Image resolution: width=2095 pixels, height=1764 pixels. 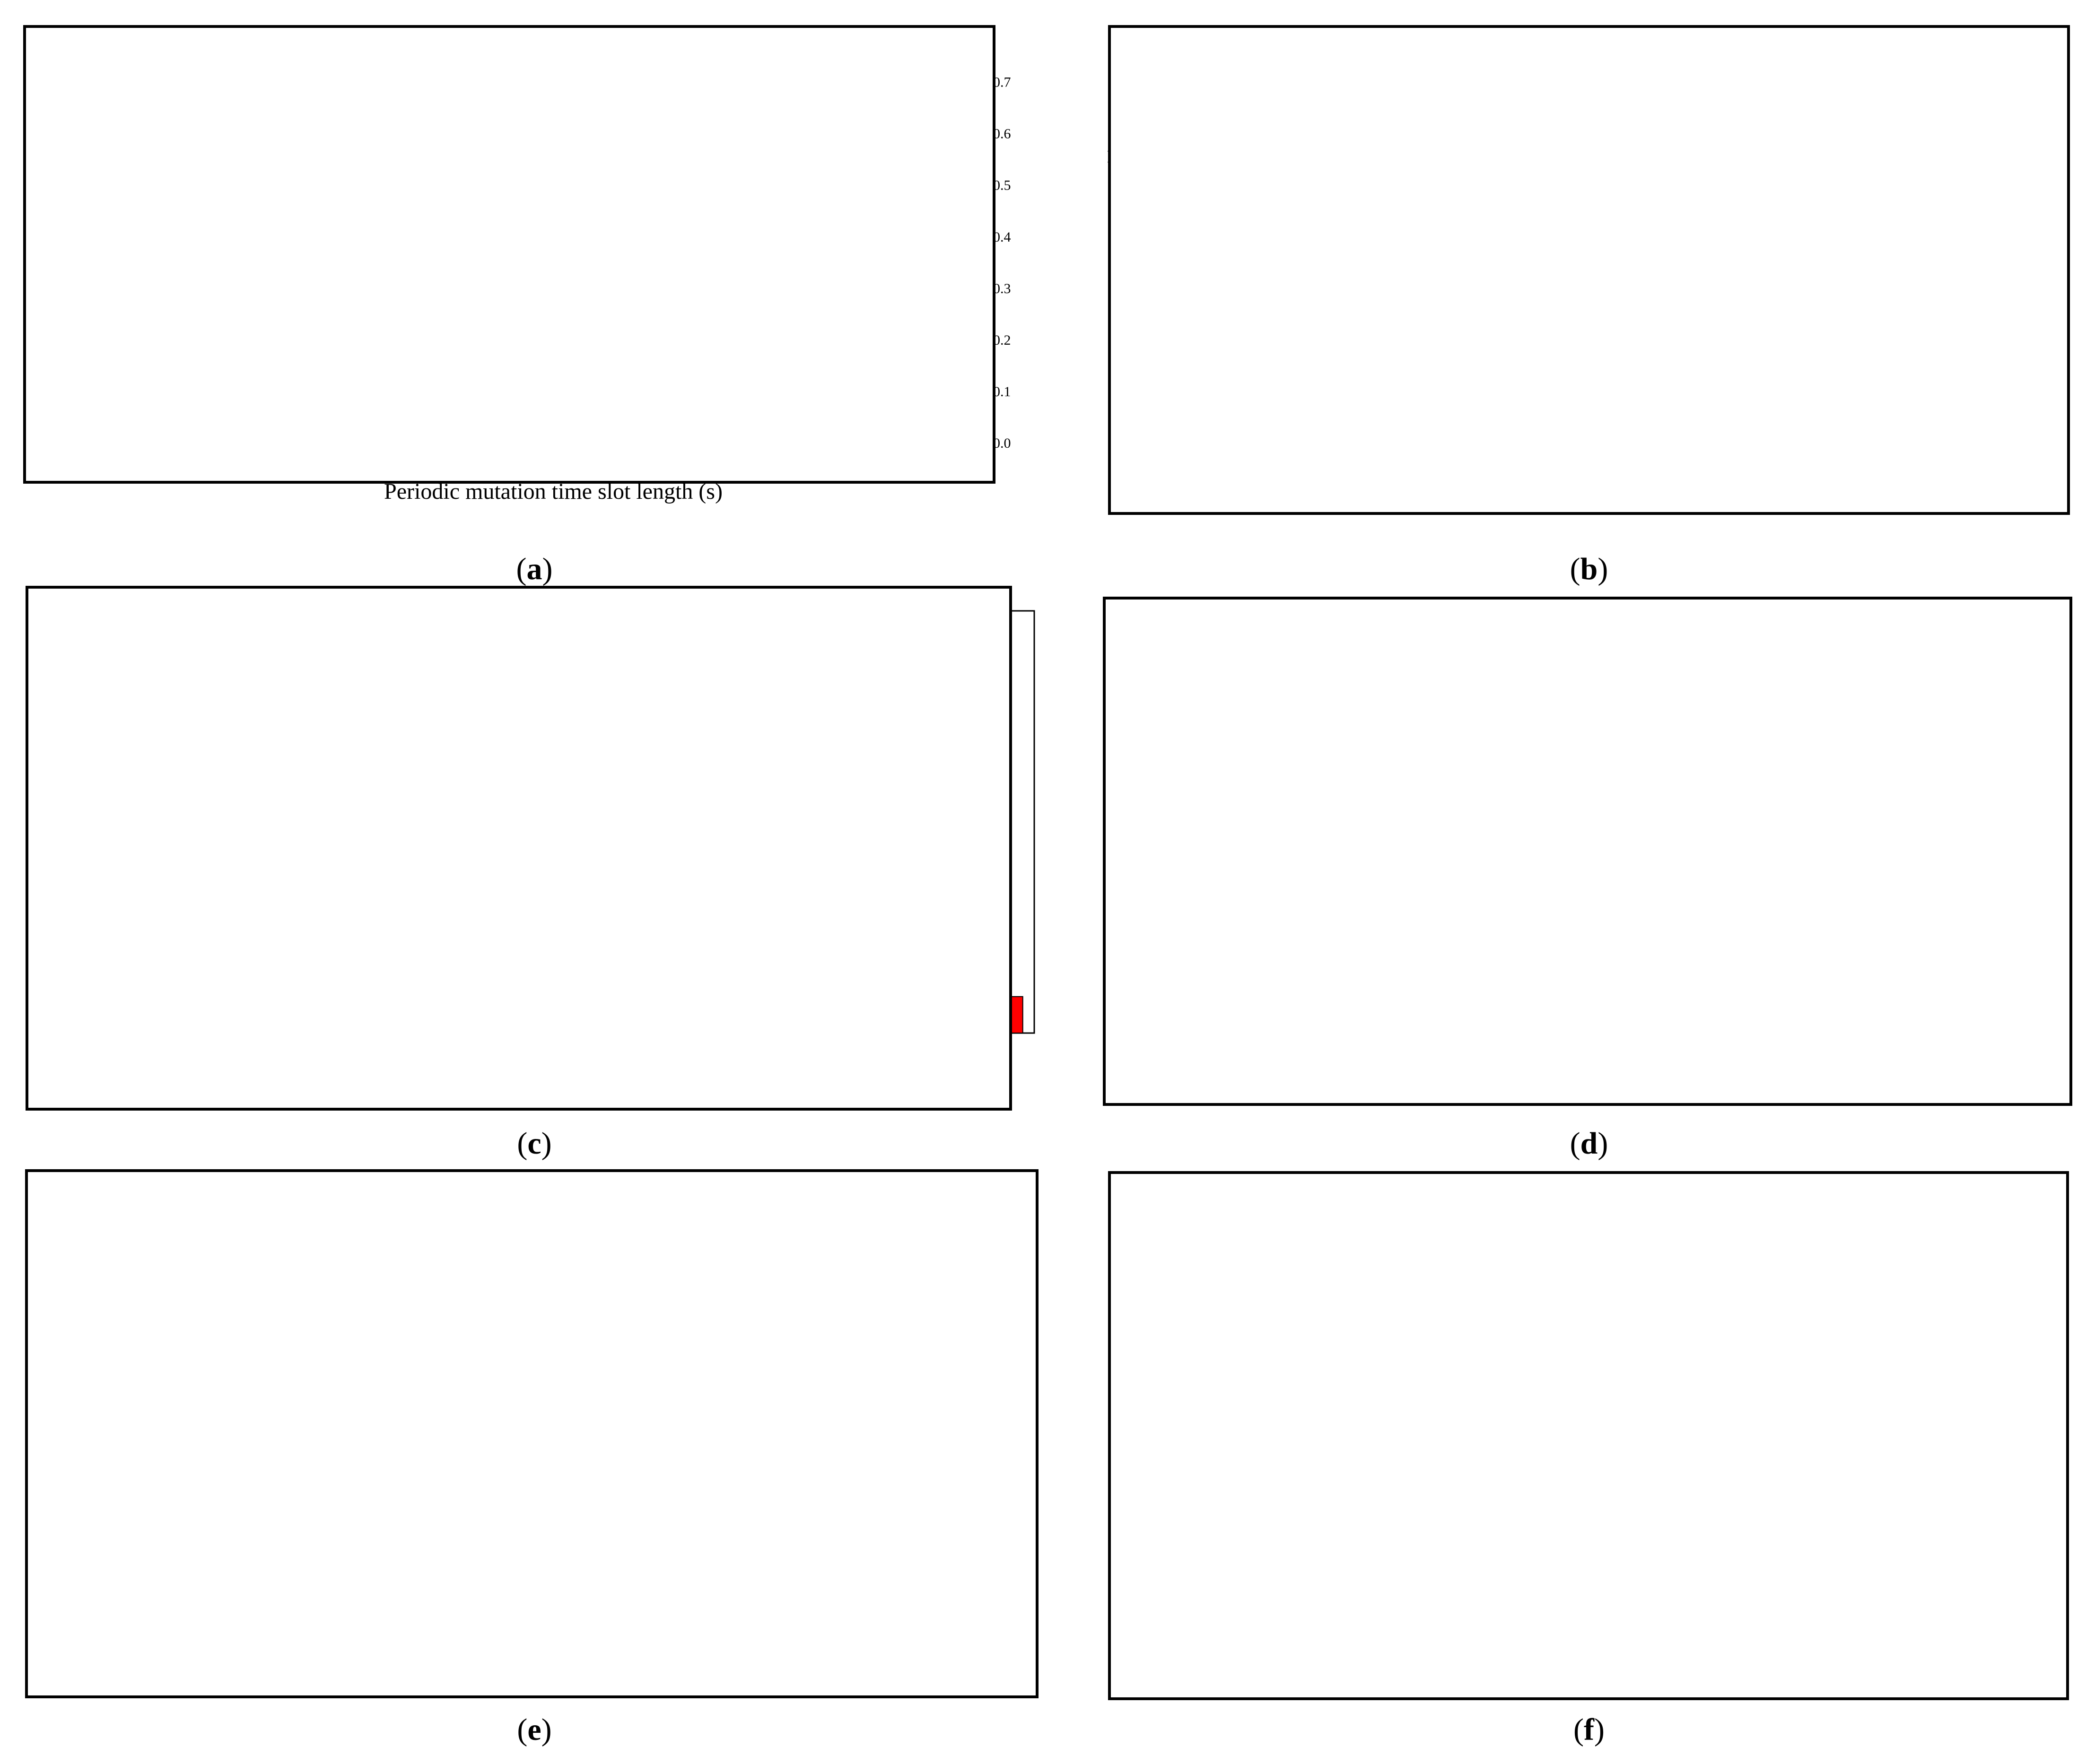 I want to click on y2-tick-label: 0.3, so click(x=1002, y=288).